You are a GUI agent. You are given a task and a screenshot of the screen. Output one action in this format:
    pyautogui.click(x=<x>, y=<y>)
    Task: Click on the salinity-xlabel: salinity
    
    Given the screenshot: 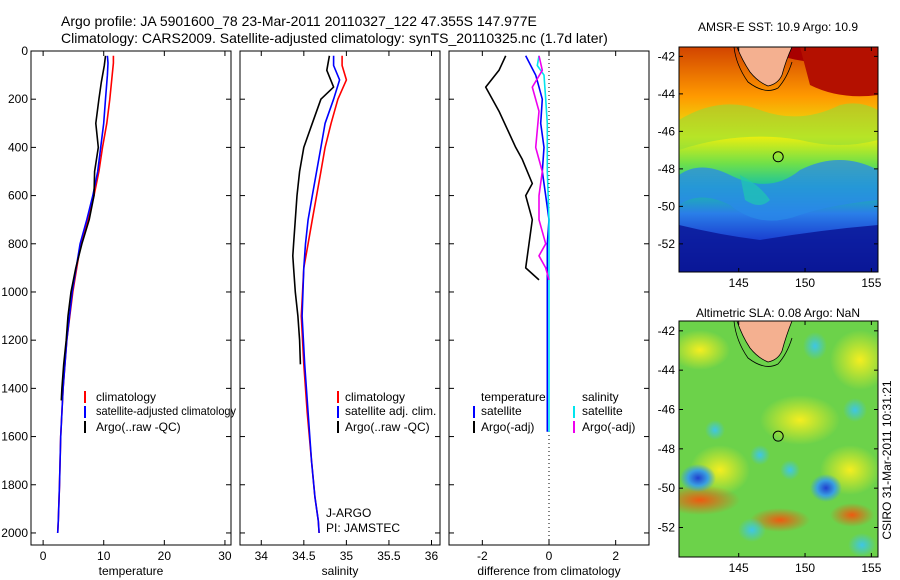 What is the action you would take?
    pyautogui.click(x=340, y=571)
    